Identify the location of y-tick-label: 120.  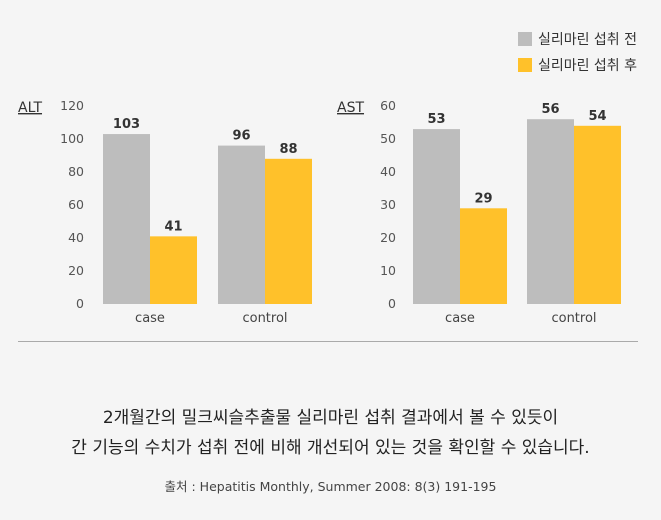
(72, 105).